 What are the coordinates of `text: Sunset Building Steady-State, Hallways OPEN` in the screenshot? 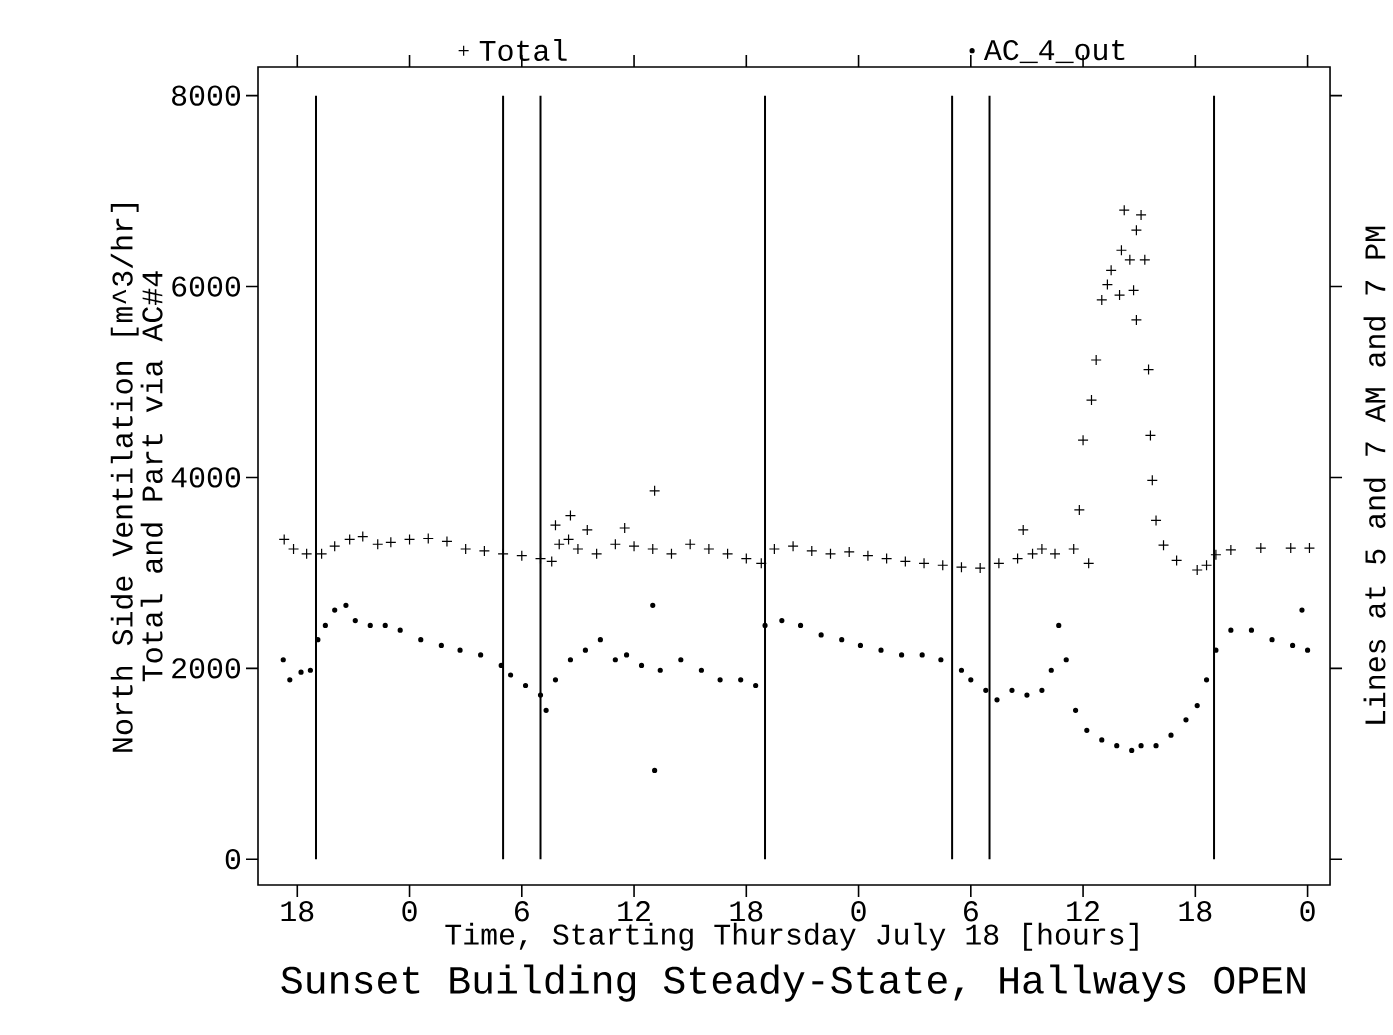 It's located at (793, 983).